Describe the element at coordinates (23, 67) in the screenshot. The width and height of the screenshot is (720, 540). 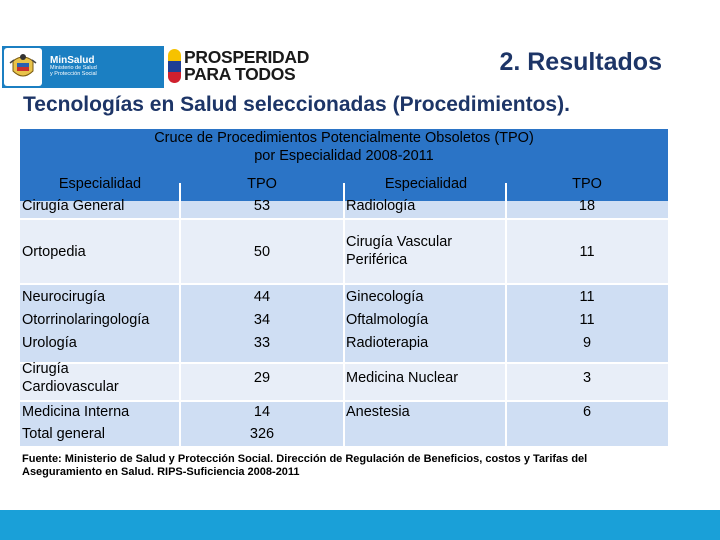
I see `coat-of-arms-icon` at that location.